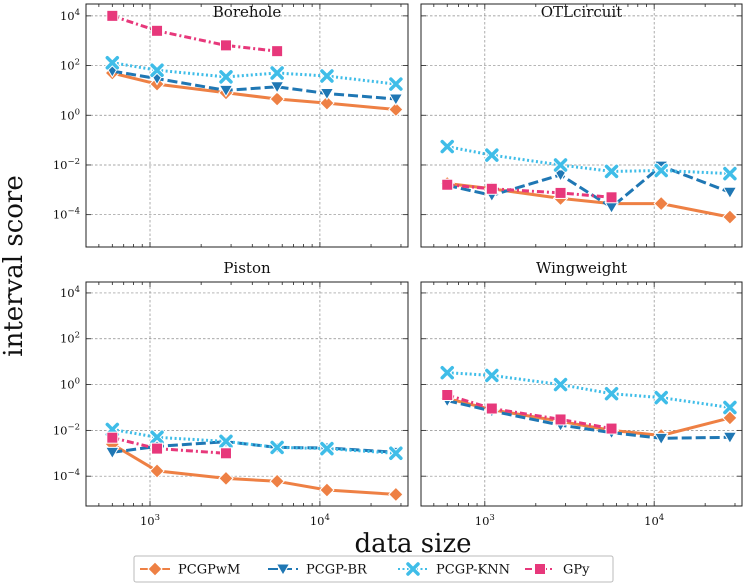 This screenshot has width=747, height=588. I want to click on legend-label: PCGP-BR, so click(337, 570).